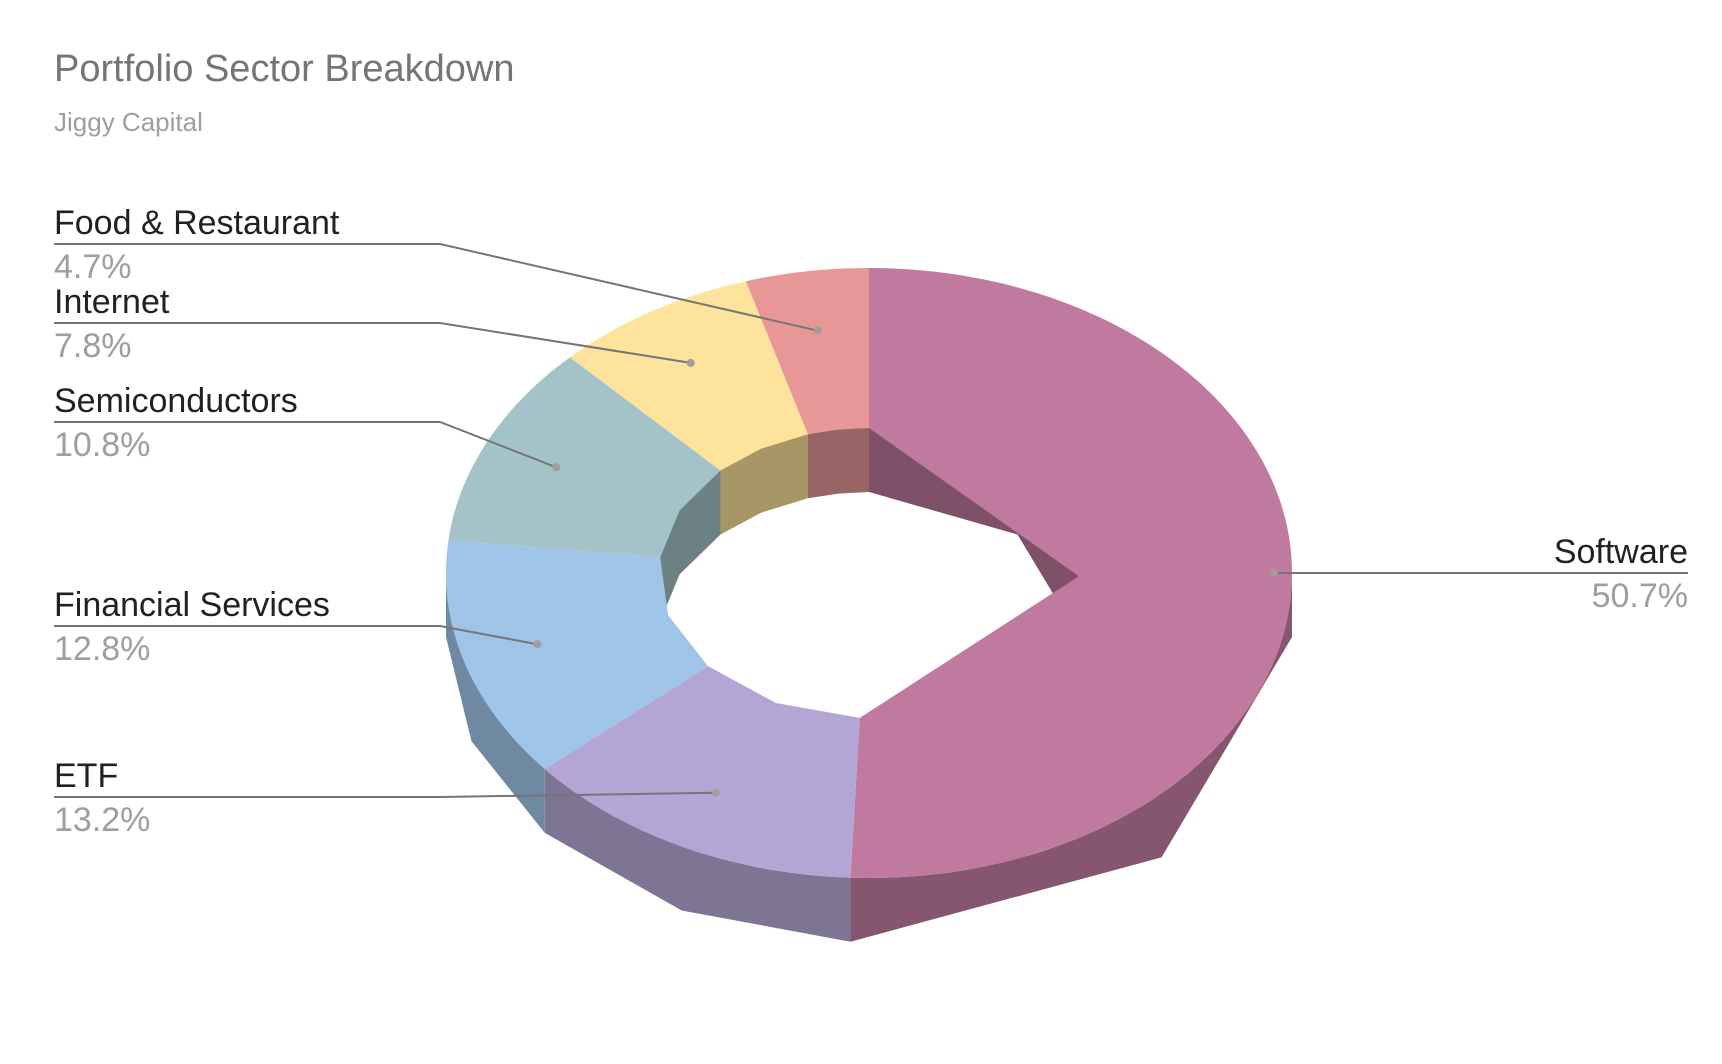  Describe the element at coordinates (715, 792) in the screenshot. I see `leader-dot-etf` at that location.